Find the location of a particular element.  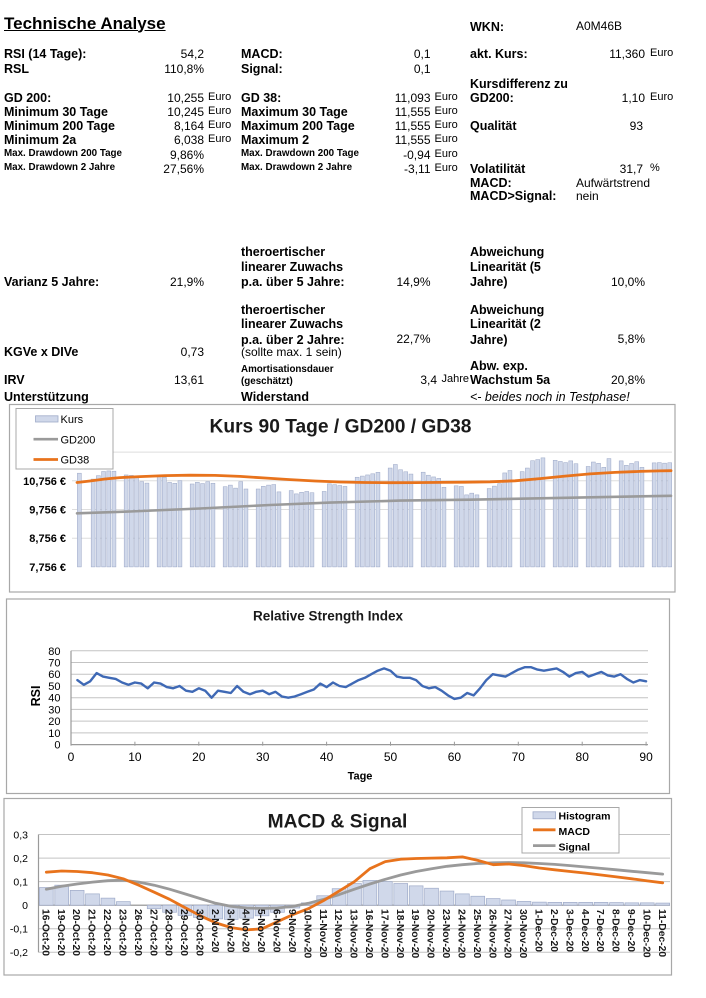

svg-text: -0,1 is located at coordinates (19, 930).